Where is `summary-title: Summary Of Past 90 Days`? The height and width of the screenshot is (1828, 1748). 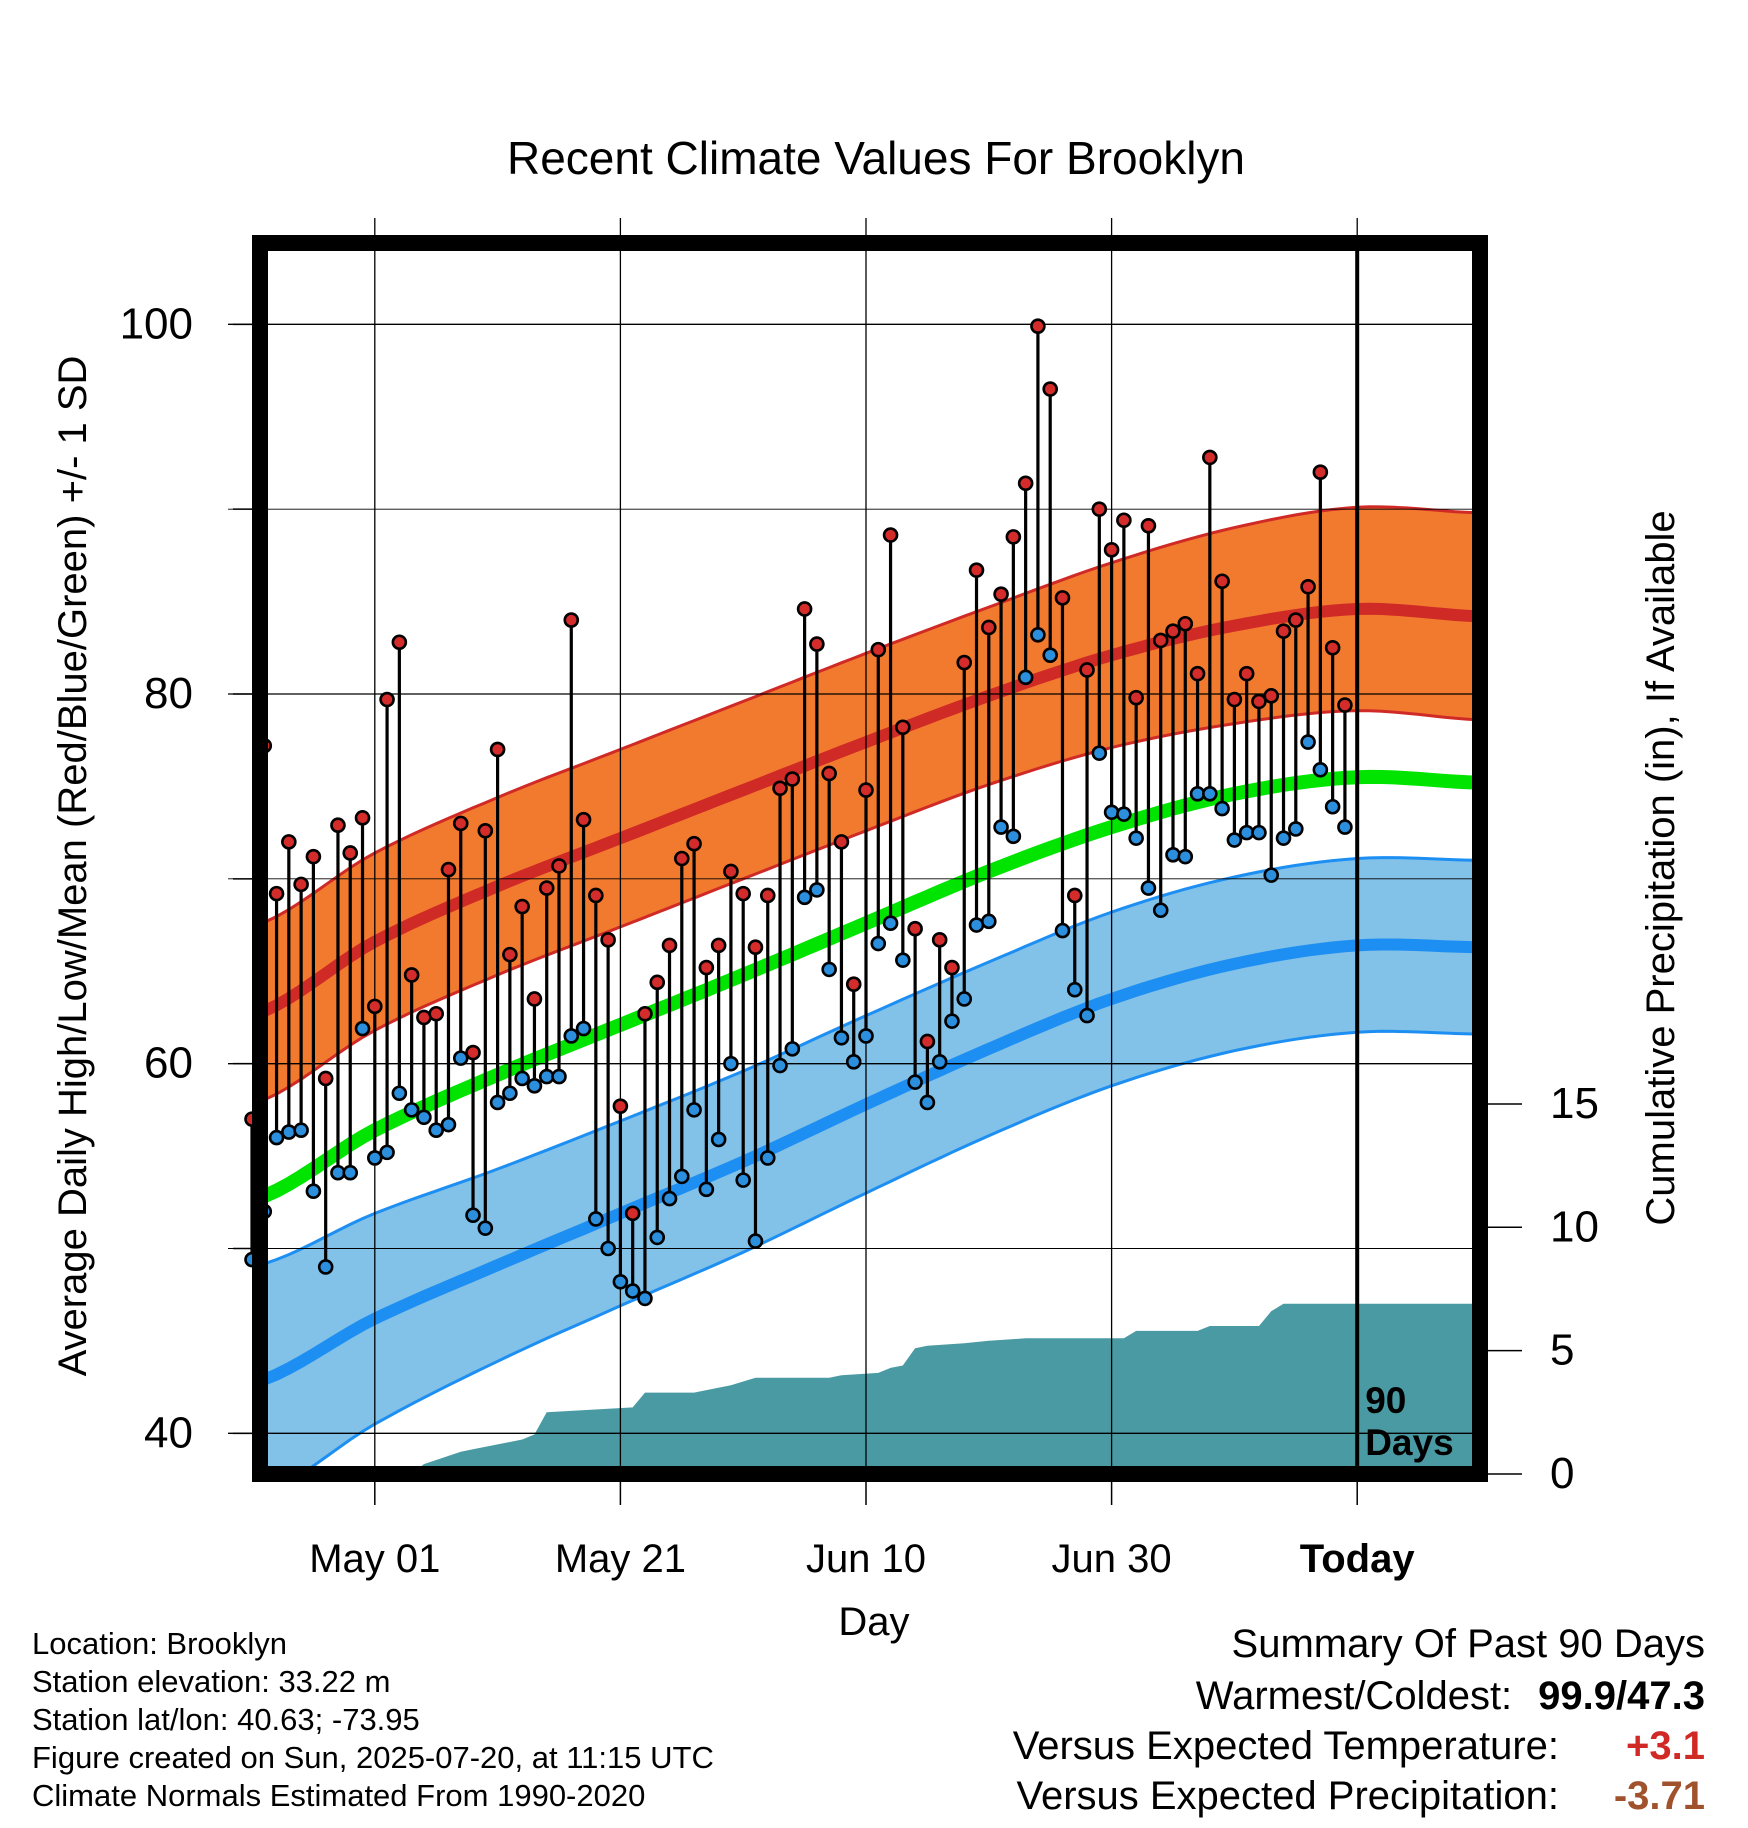 summary-title: Summary Of Past 90 Days is located at coordinates (1468, 1644).